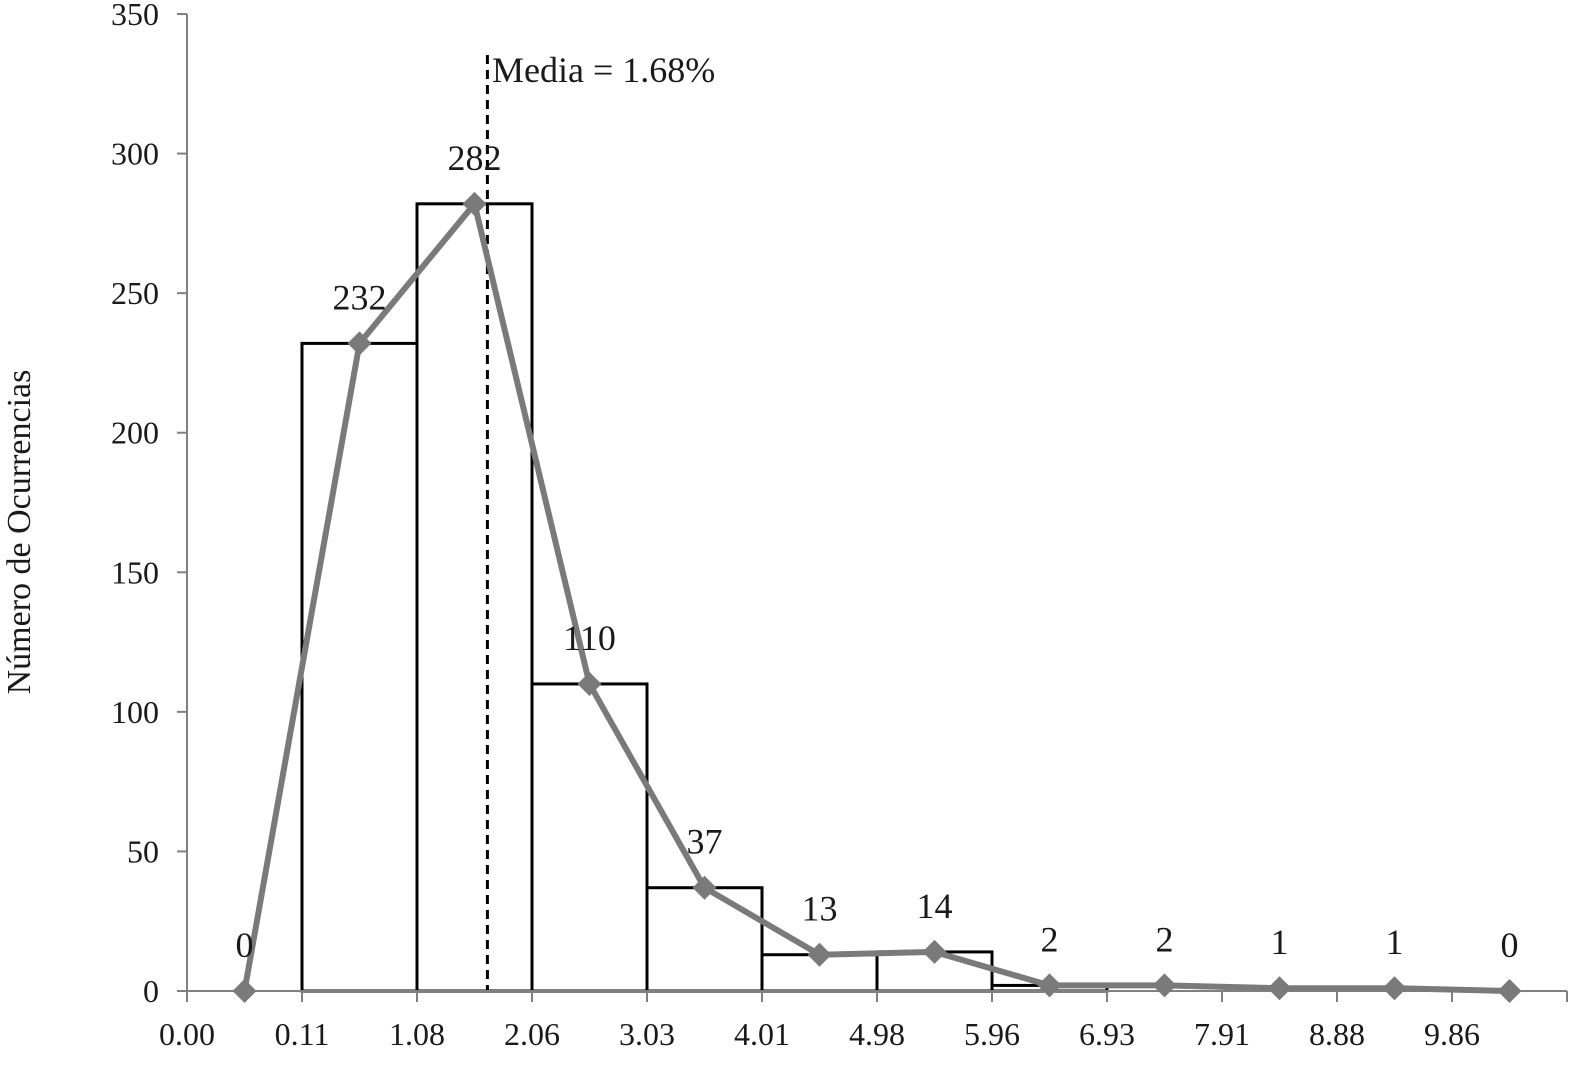 The image size is (1589, 1065). I want to click on data-point-label: 37, so click(705, 842).